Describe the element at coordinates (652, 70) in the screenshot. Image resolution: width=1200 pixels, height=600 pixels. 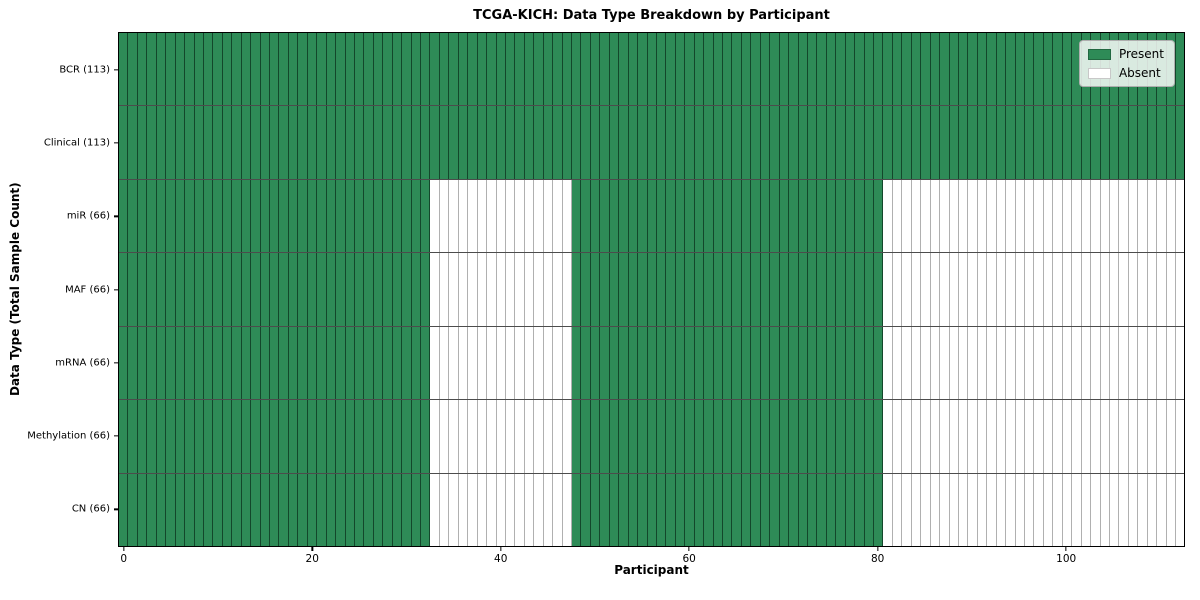
I see `heatmap-row-BCR` at that location.